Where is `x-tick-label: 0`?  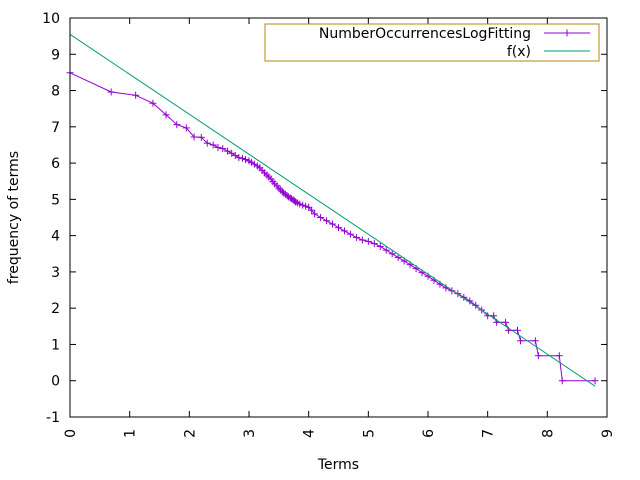 x-tick-label: 0 is located at coordinates (71, 433).